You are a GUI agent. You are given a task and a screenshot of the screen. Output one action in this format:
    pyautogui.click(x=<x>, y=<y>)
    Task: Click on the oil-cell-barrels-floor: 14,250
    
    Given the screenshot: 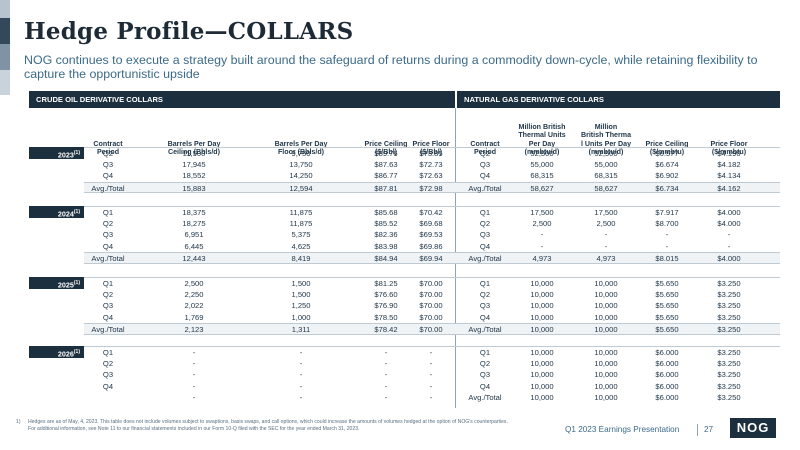 What is the action you would take?
    pyautogui.click(x=301, y=176)
    